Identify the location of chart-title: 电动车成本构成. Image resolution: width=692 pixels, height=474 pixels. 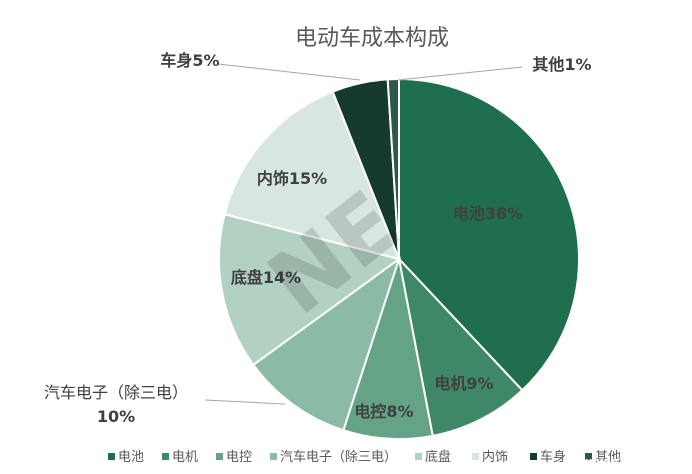
(372, 38).